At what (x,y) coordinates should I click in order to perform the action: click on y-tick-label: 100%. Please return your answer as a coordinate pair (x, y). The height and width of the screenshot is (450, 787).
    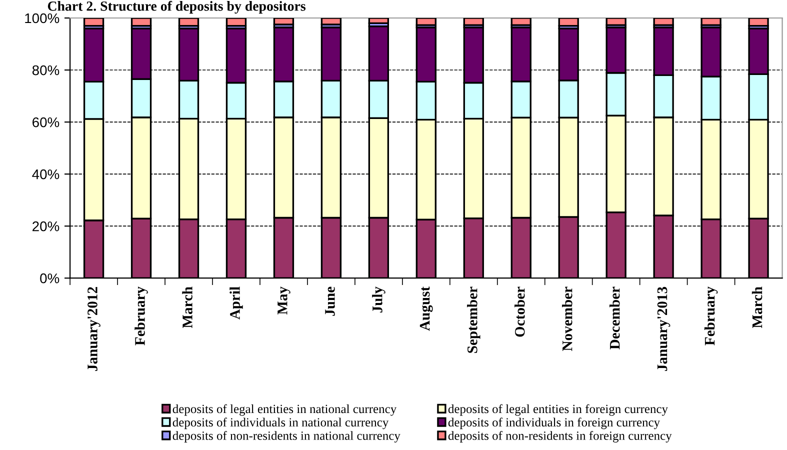
    Looking at the image, I should click on (42, 18).